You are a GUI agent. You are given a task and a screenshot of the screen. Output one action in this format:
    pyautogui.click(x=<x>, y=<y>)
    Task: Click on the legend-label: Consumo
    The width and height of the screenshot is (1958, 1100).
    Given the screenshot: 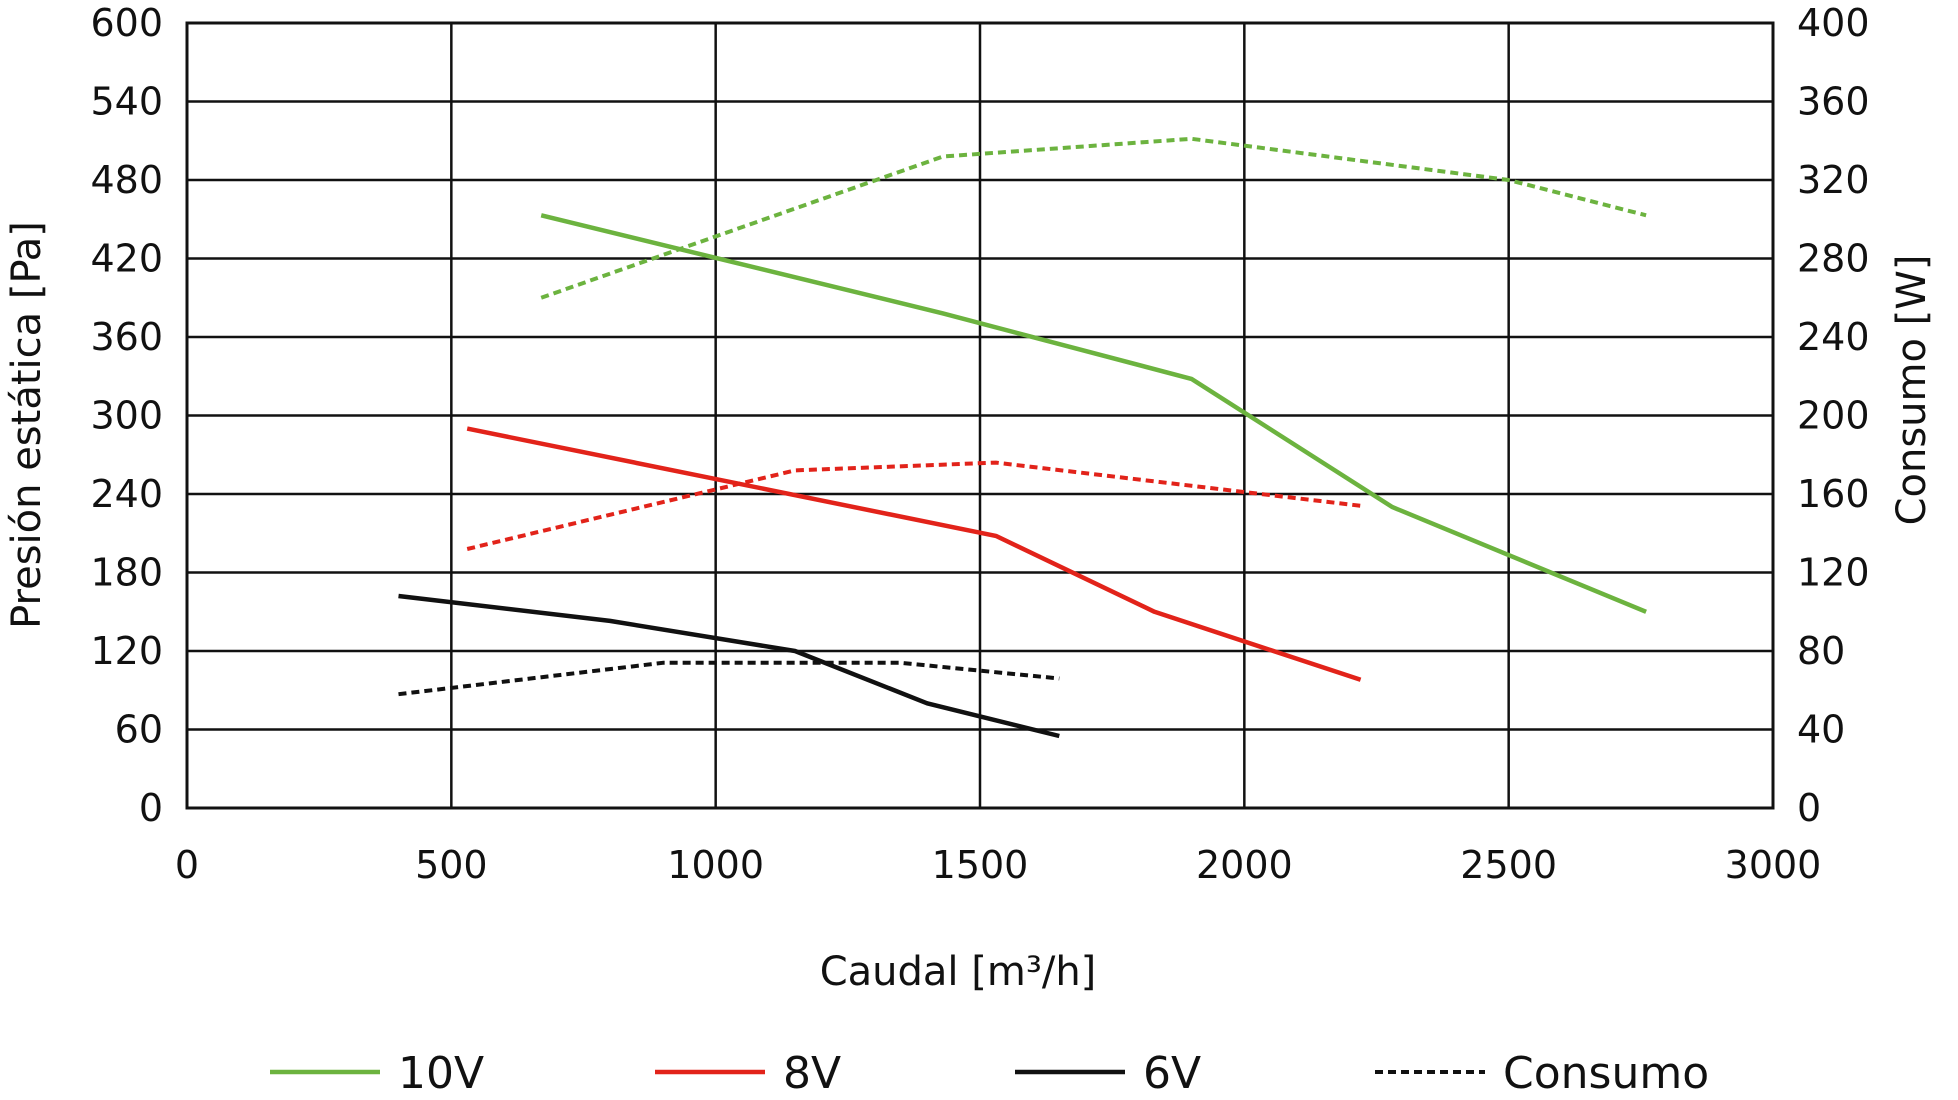 What is the action you would take?
    pyautogui.click(x=1606, y=1073)
    